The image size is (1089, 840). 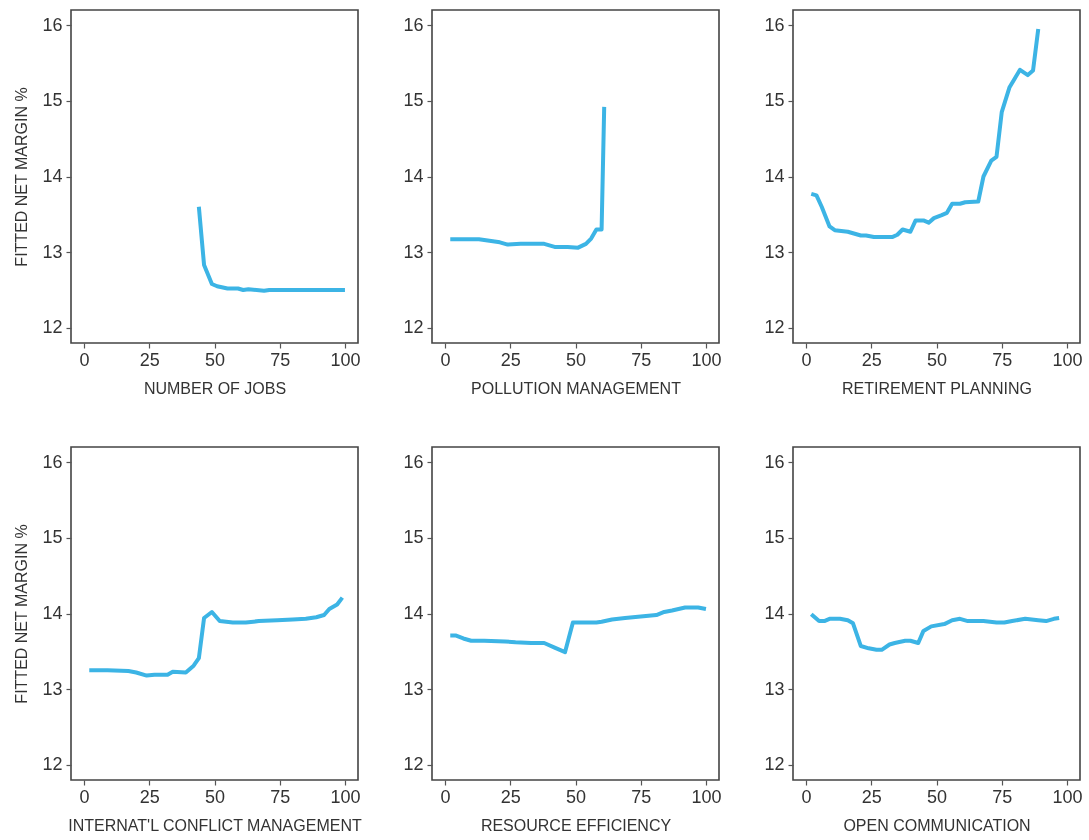 I want to click on x-axis-title: POLLUTION MANAGEMENT, so click(x=576, y=388).